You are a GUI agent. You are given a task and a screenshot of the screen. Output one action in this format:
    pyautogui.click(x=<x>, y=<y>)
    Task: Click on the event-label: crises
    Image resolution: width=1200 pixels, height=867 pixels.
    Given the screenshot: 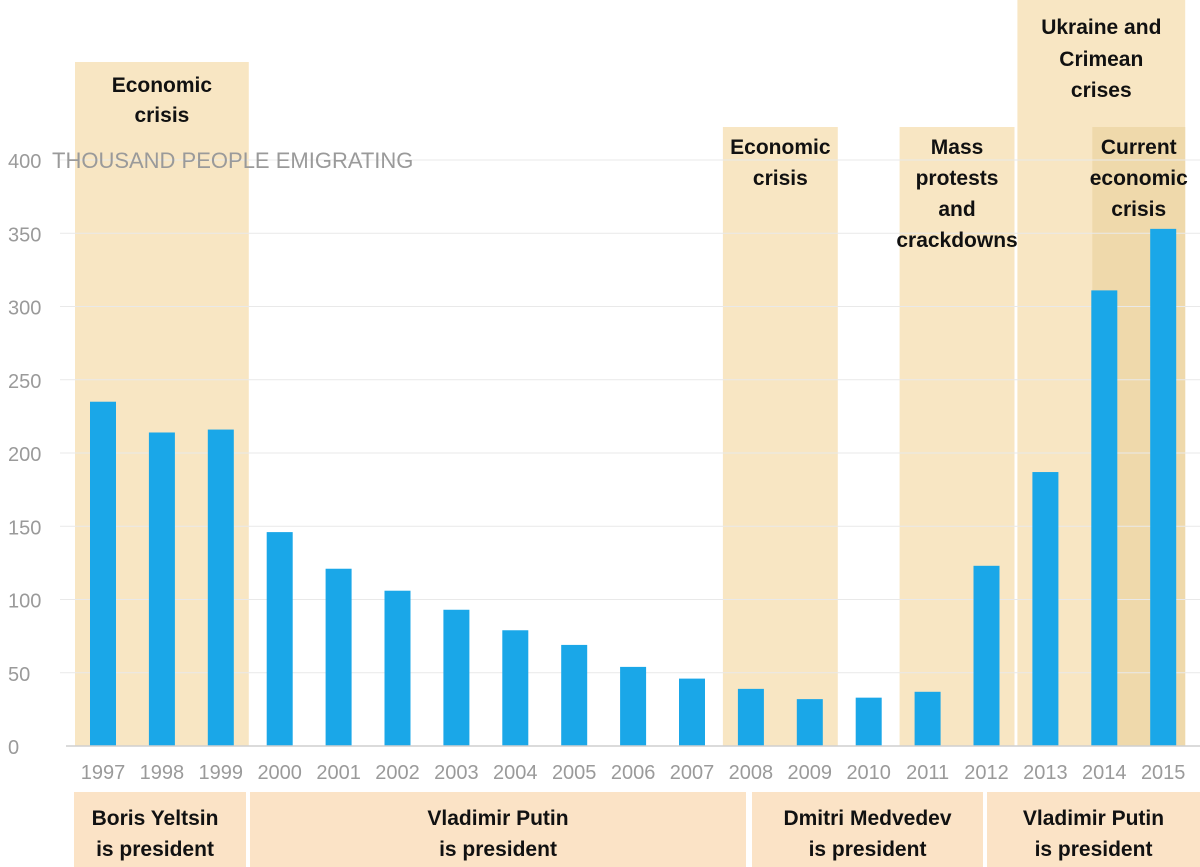 What is the action you would take?
    pyautogui.click(x=1101, y=90)
    